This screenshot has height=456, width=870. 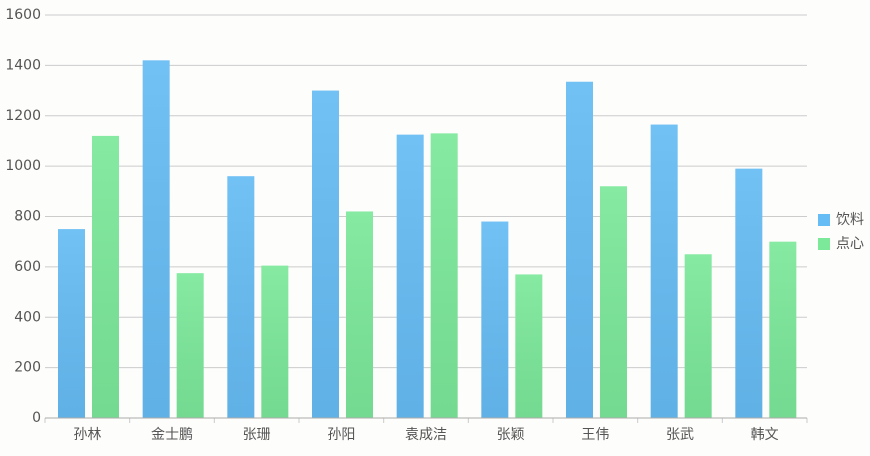 What do you see at coordinates (27, 217) in the screenshot?
I see `y-tick-label: 800` at bounding box center [27, 217].